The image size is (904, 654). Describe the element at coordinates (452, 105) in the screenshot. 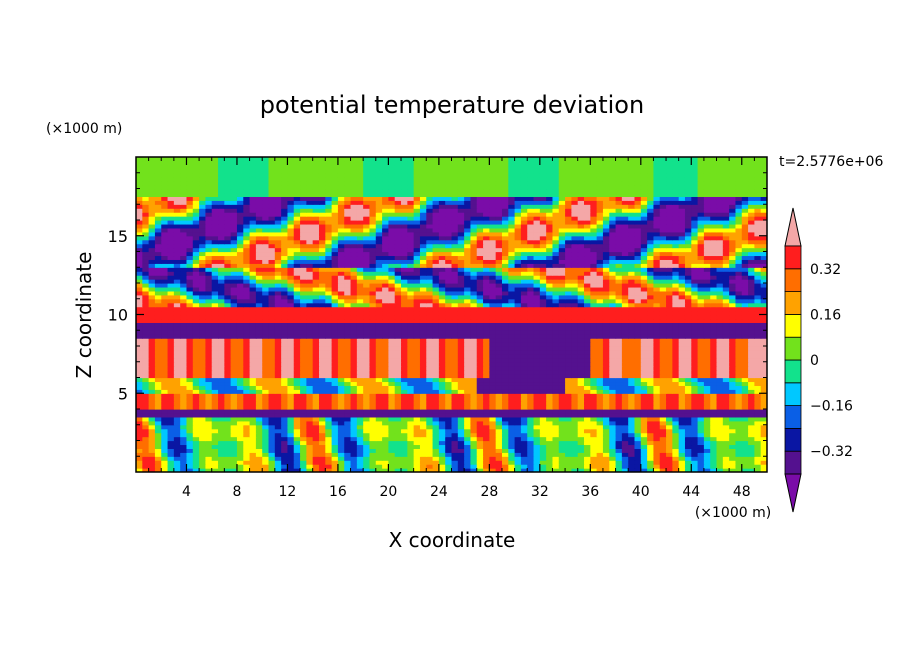

I see `chart-title: potential temperature deviation` at that location.